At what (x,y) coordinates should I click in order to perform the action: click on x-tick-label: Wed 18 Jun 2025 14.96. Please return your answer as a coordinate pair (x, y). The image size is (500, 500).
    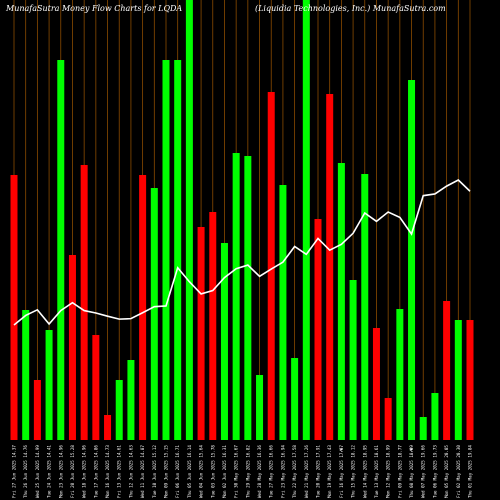
    Looking at the image, I should click on (84, 471).